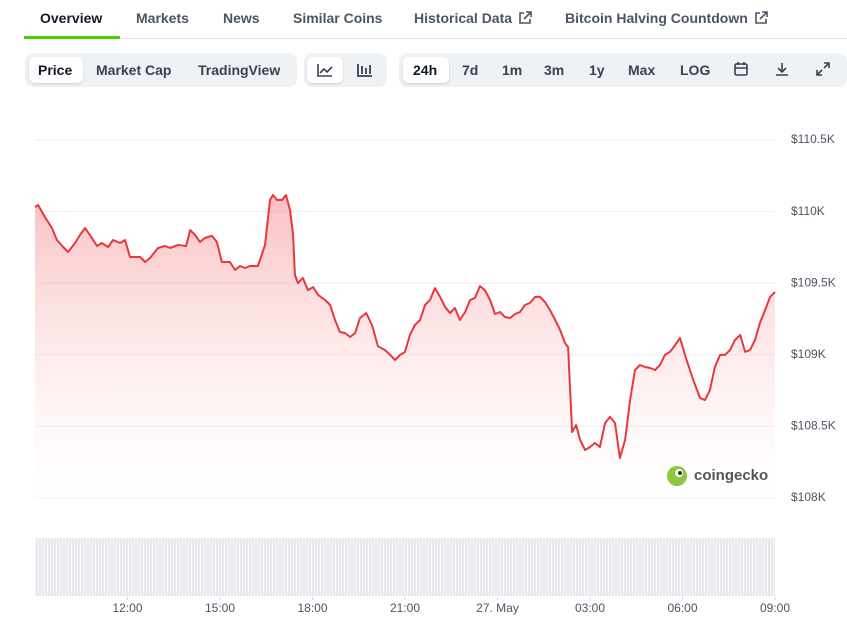 The image size is (847, 632). What do you see at coordinates (463, 18) in the screenshot?
I see `tab-label: Historical Data` at bounding box center [463, 18].